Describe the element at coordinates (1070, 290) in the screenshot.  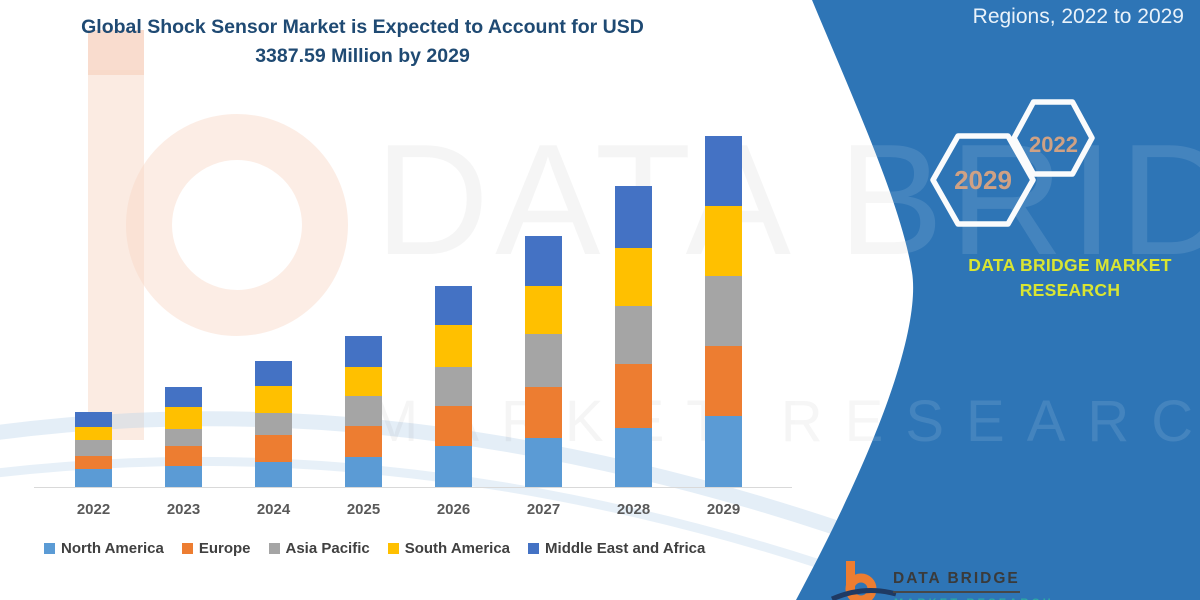
I see `ribbon-brand-line2: RESEARCH` at that location.